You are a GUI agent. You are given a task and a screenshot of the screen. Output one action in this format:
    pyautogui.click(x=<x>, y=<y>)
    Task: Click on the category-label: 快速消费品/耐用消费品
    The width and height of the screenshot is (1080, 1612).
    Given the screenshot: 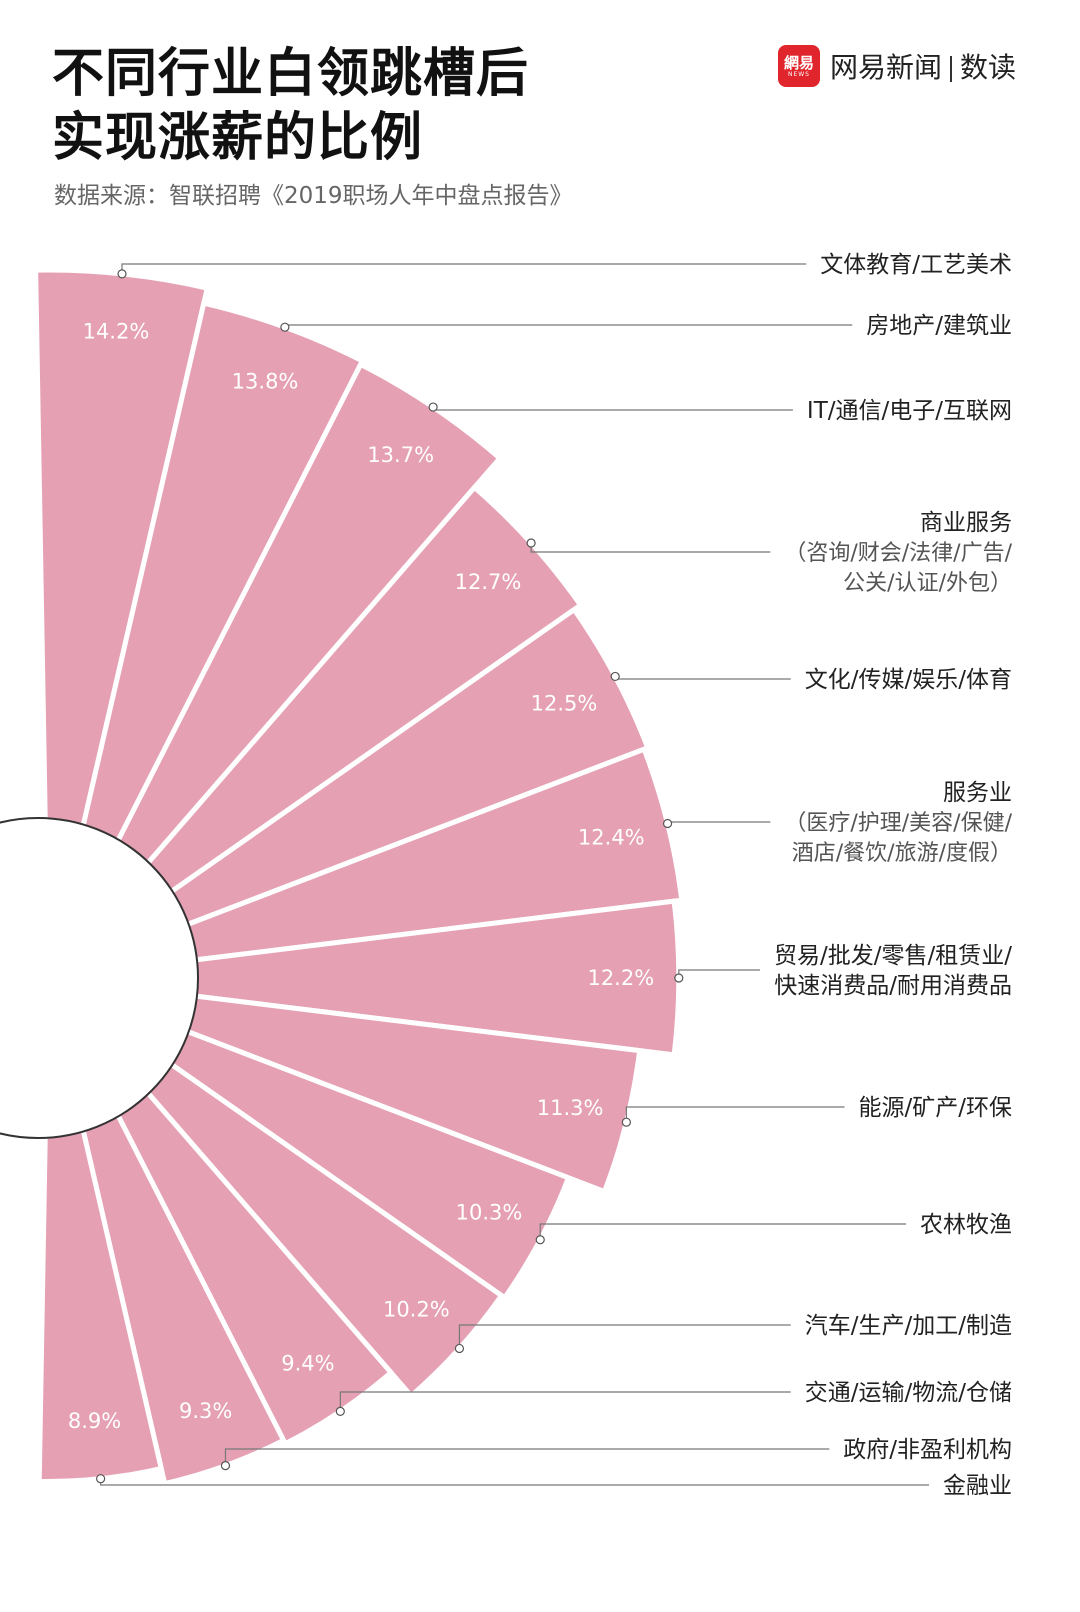 What is the action you would take?
    pyautogui.click(x=893, y=986)
    